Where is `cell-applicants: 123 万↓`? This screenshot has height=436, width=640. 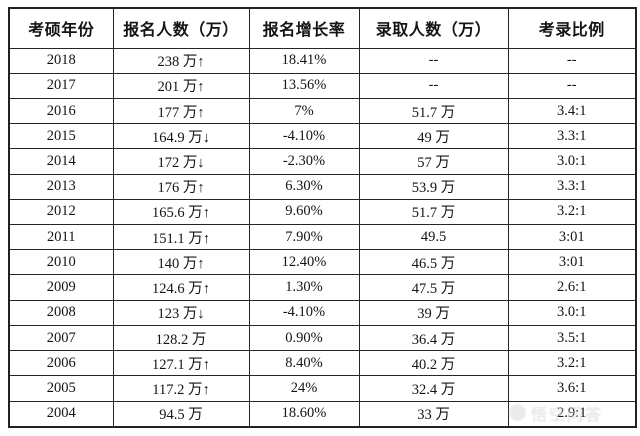
cell-applicants: 123 万↓ is located at coordinates (181, 312).